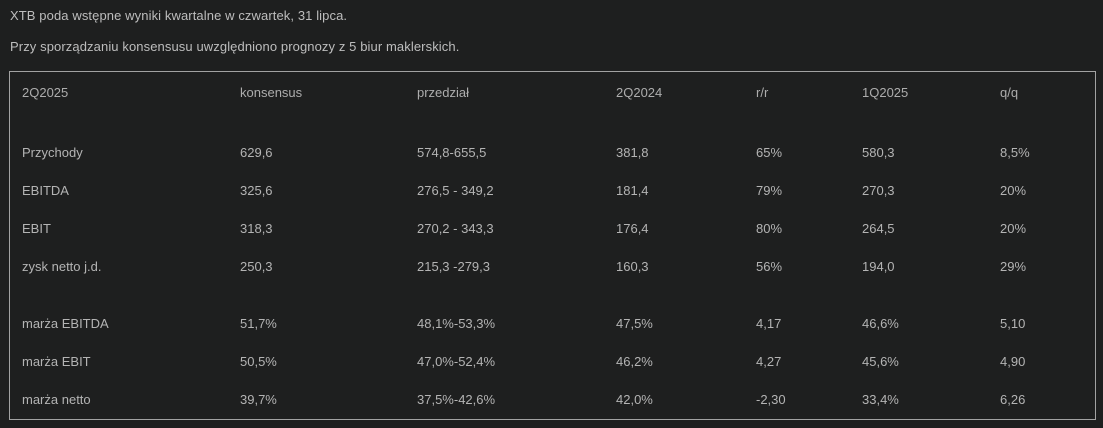 The image size is (1103, 428). I want to click on cell-qq: 4,90, so click(1013, 361).